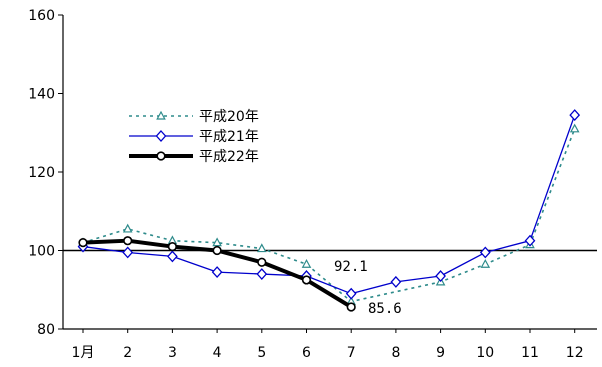  I want to click on x-tick-label: 1月, so click(83, 353).